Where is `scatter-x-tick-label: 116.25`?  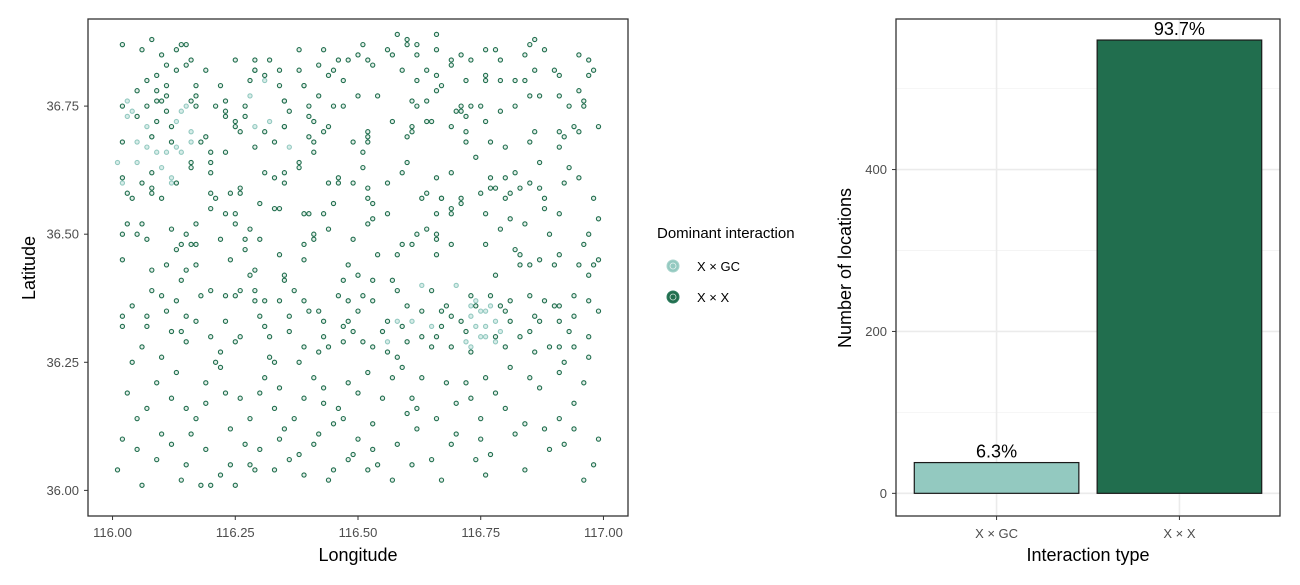 scatter-x-tick-label: 116.25 is located at coordinates (235, 532).